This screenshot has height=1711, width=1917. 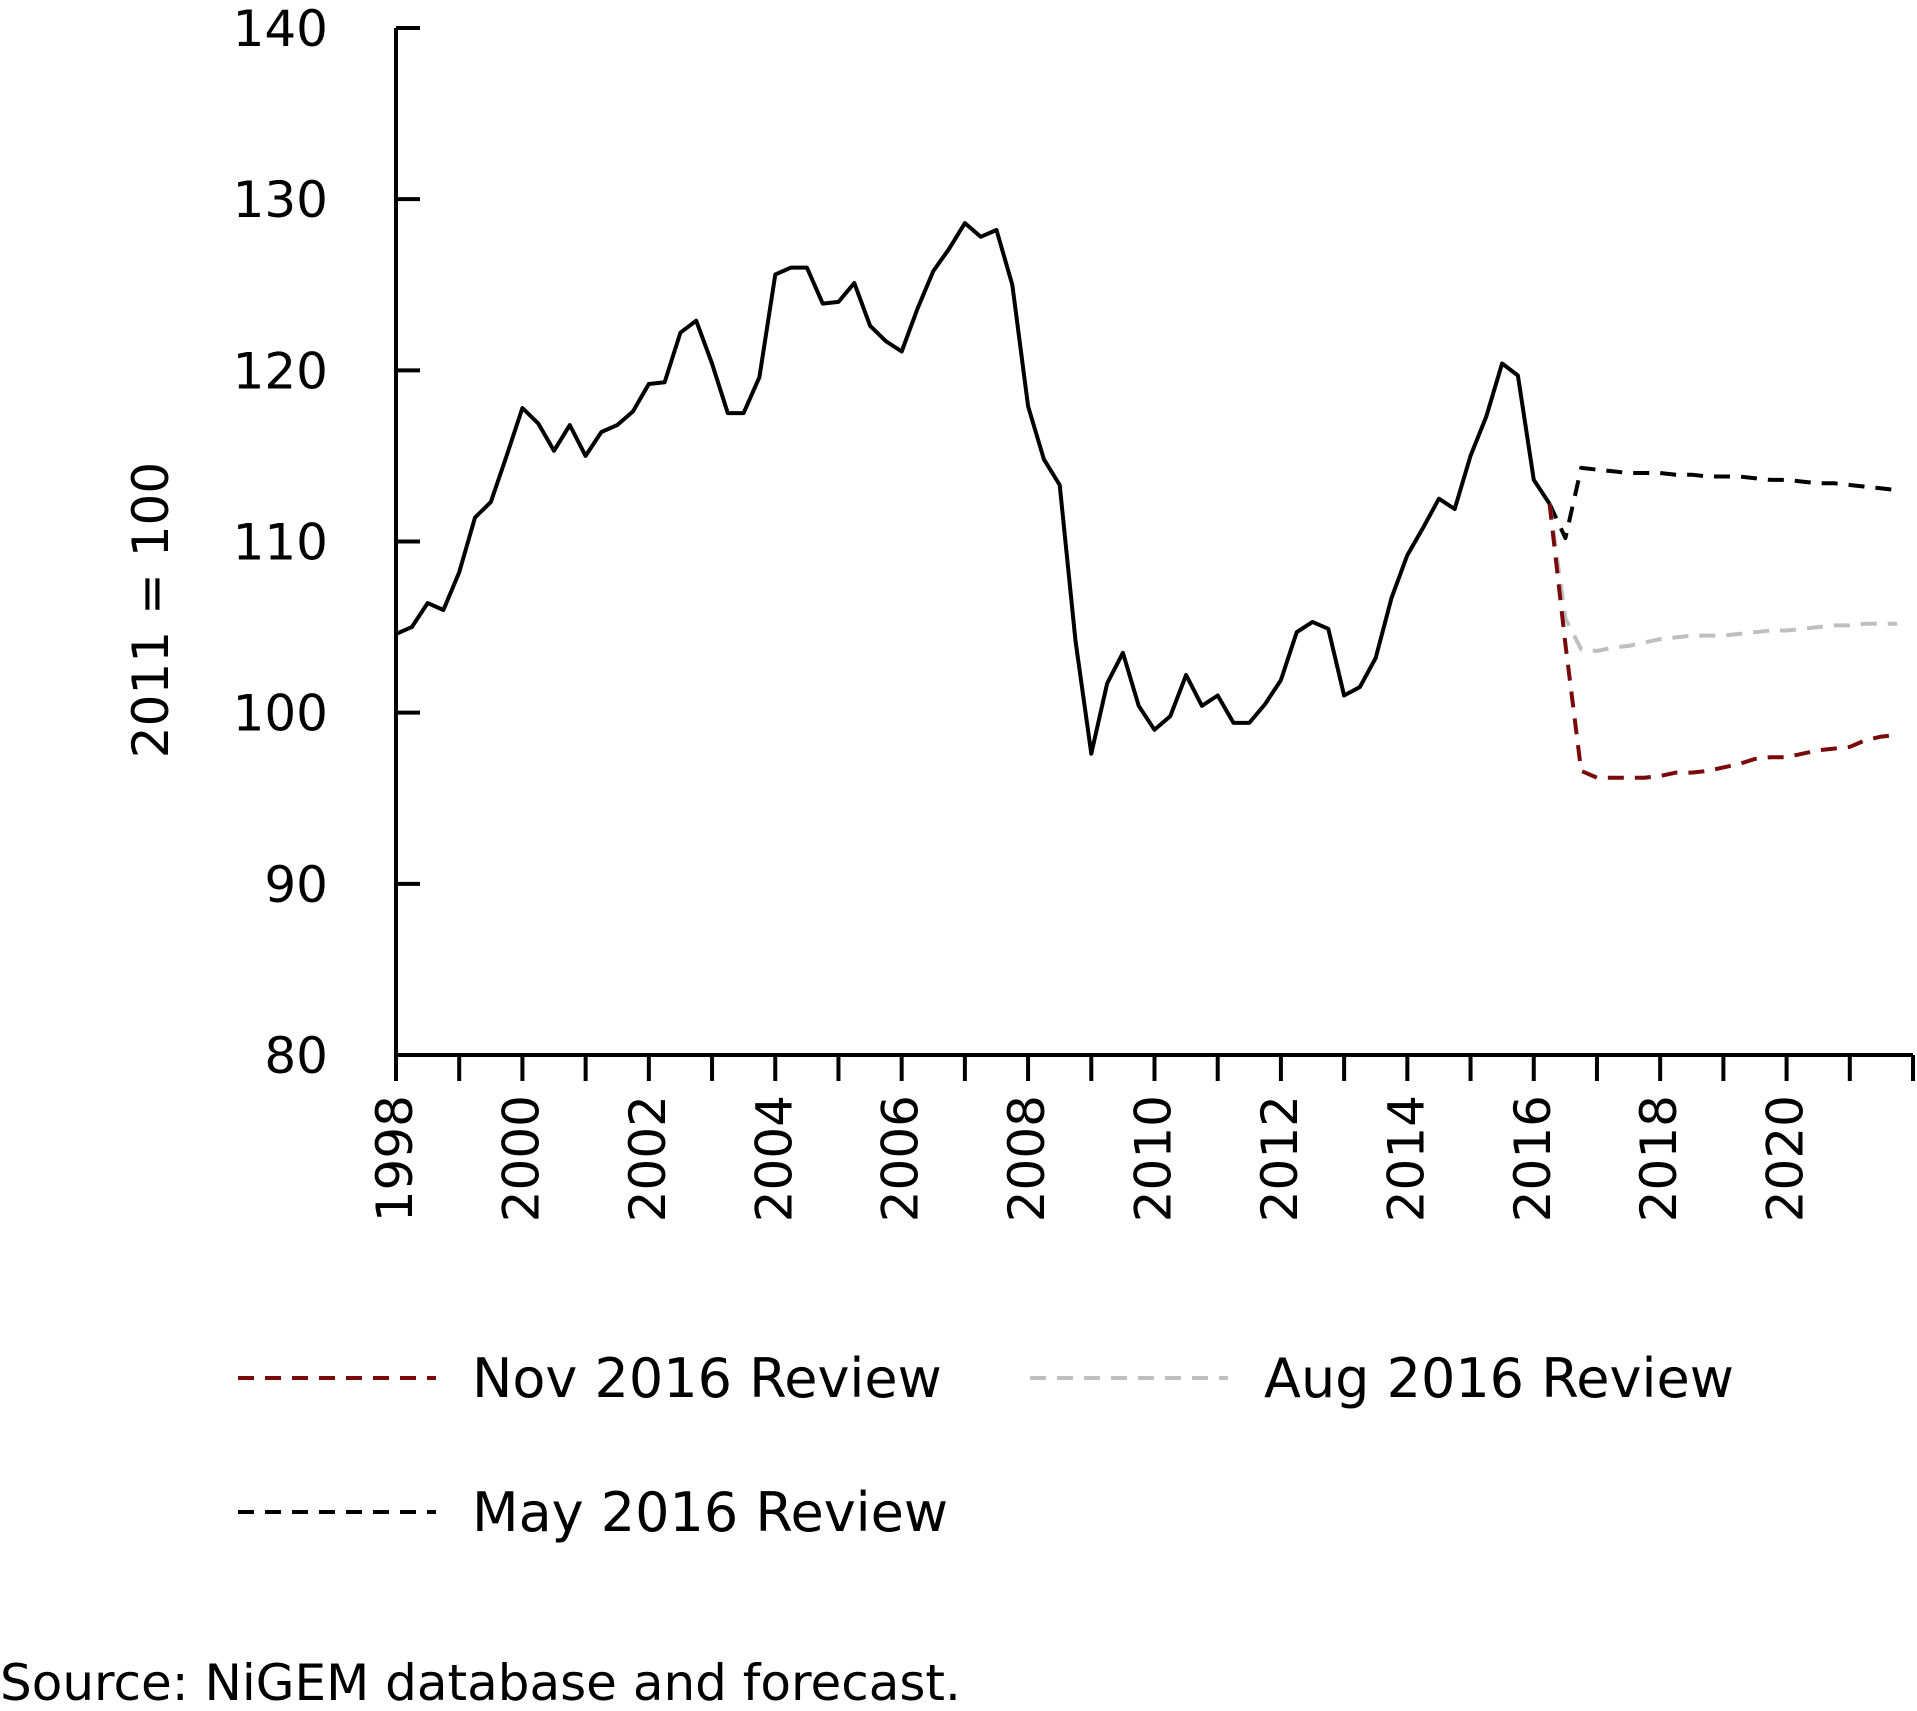 I want to click on x-tick-label: 2014, so click(x=1406, y=1158).